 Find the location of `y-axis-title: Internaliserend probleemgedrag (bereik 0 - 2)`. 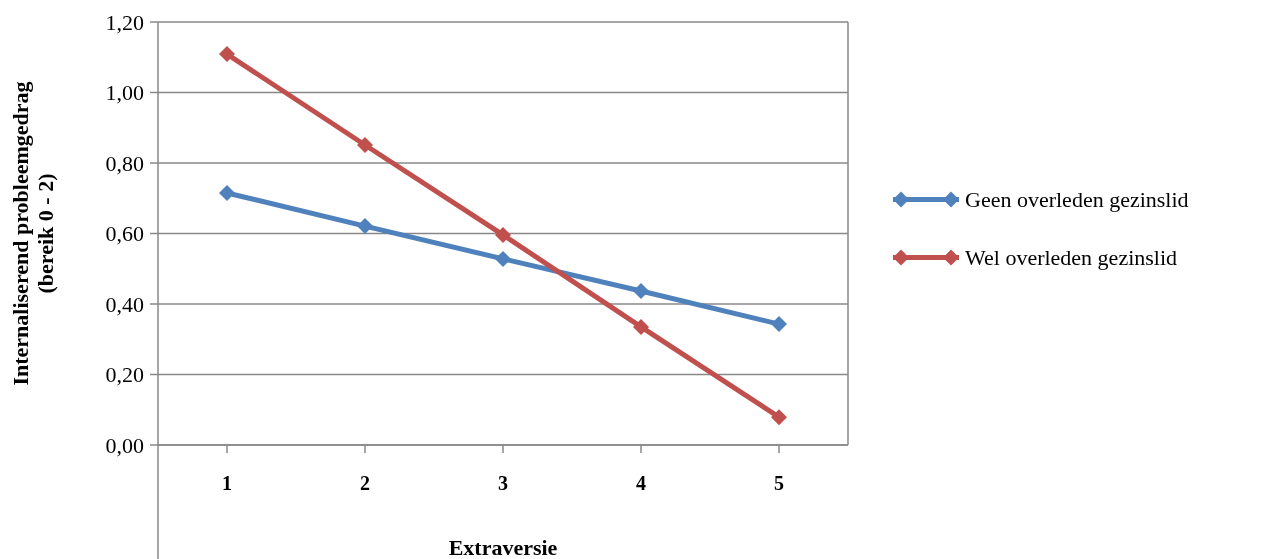

y-axis-title: Internaliserend probleemgedrag (bereik 0 - 2) is located at coordinates (33, 233).